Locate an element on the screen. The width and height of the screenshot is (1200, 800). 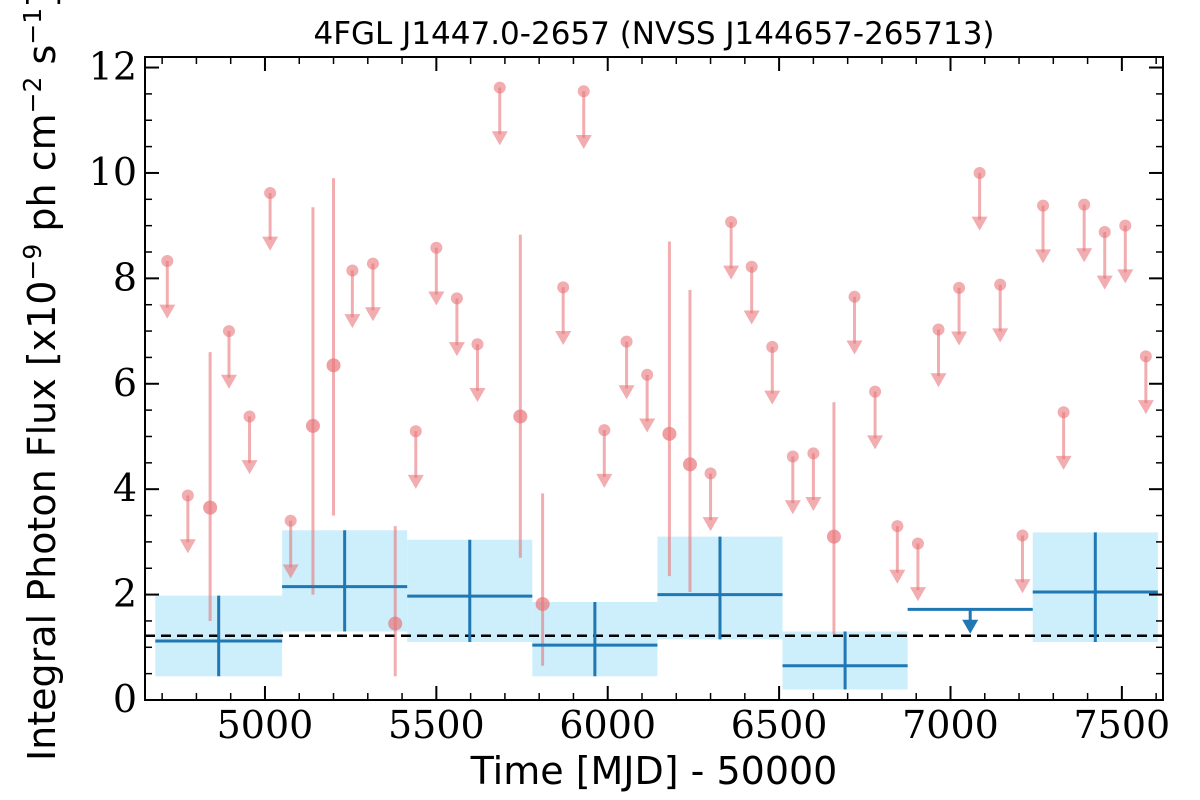
x-tick-label: 7500 is located at coordinates (1122, 725).